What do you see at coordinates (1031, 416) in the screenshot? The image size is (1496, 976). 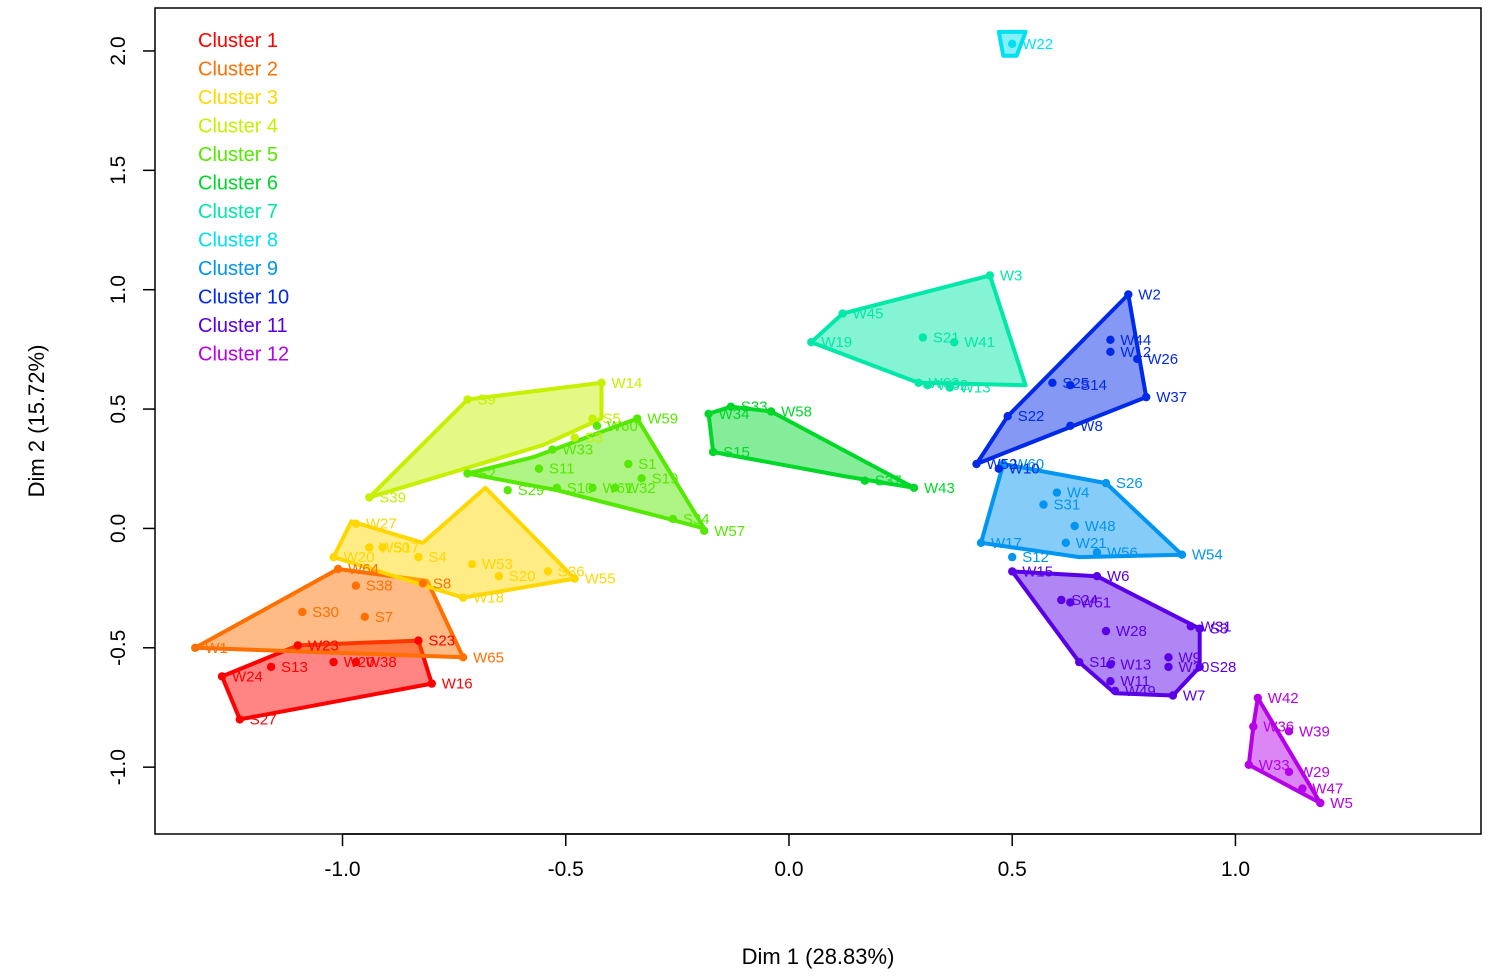 I see `point-label: S22` at bounding box center [1031, 416].